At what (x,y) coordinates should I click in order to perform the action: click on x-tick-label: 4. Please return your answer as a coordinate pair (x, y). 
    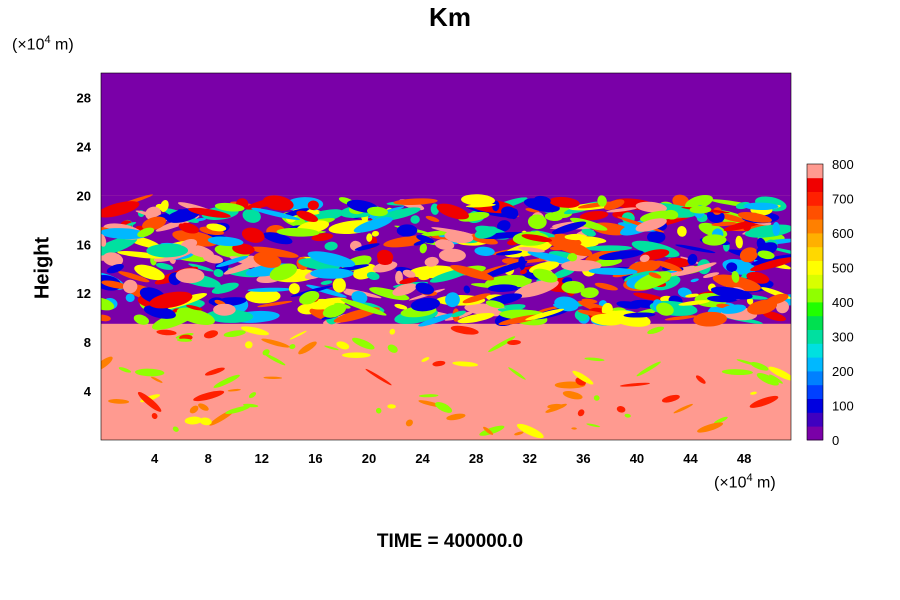
    Looking at the image, I should click on (155, 458).